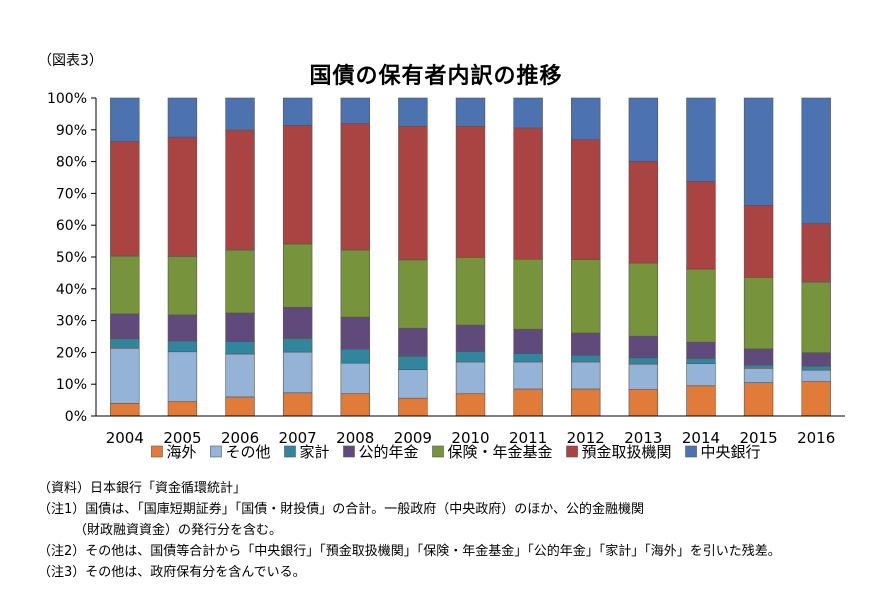  What do you see at coordinates (731, 452) in the screenshot?
I see `legend-label: 中央銀行` at bounding box center [731, 452].